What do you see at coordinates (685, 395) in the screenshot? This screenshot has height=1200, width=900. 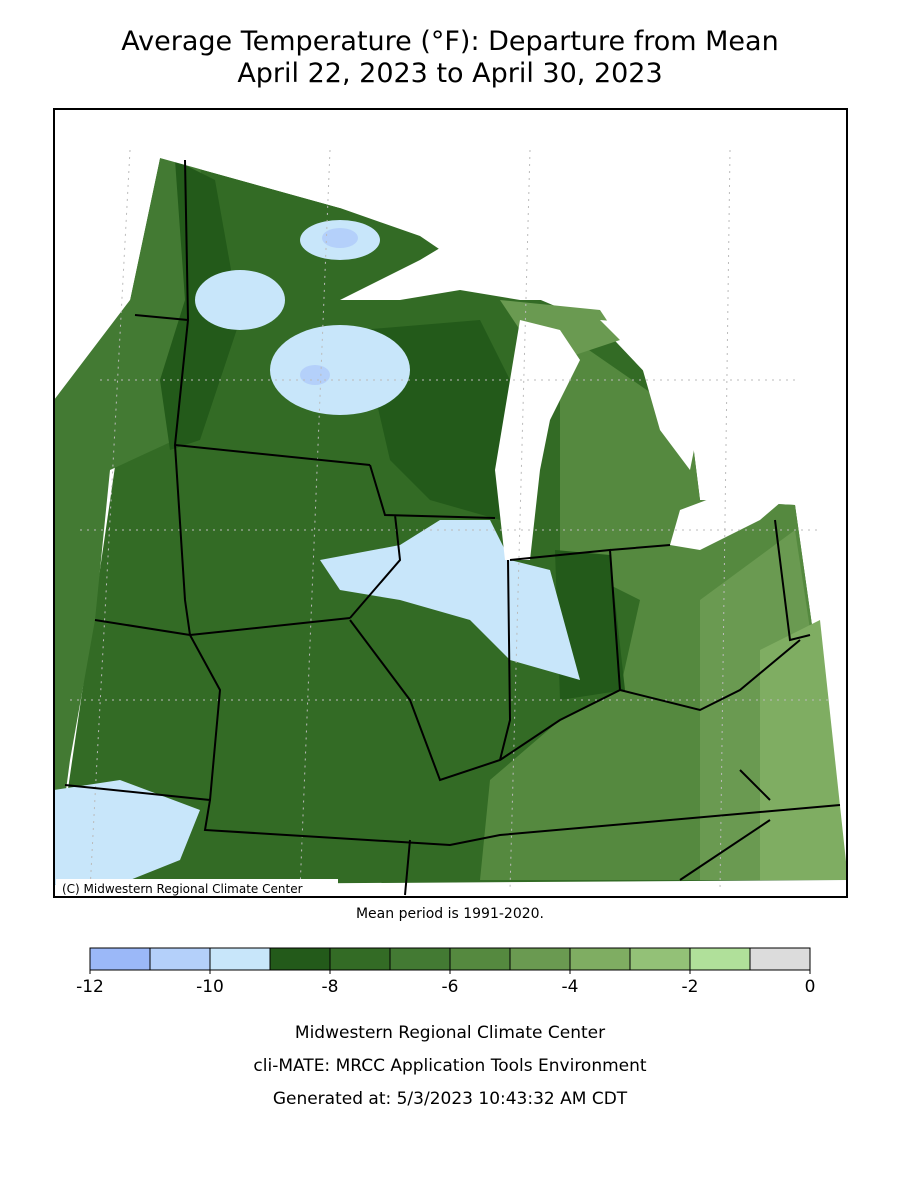 I see `lake-huron` at bounding box center [685, 395].